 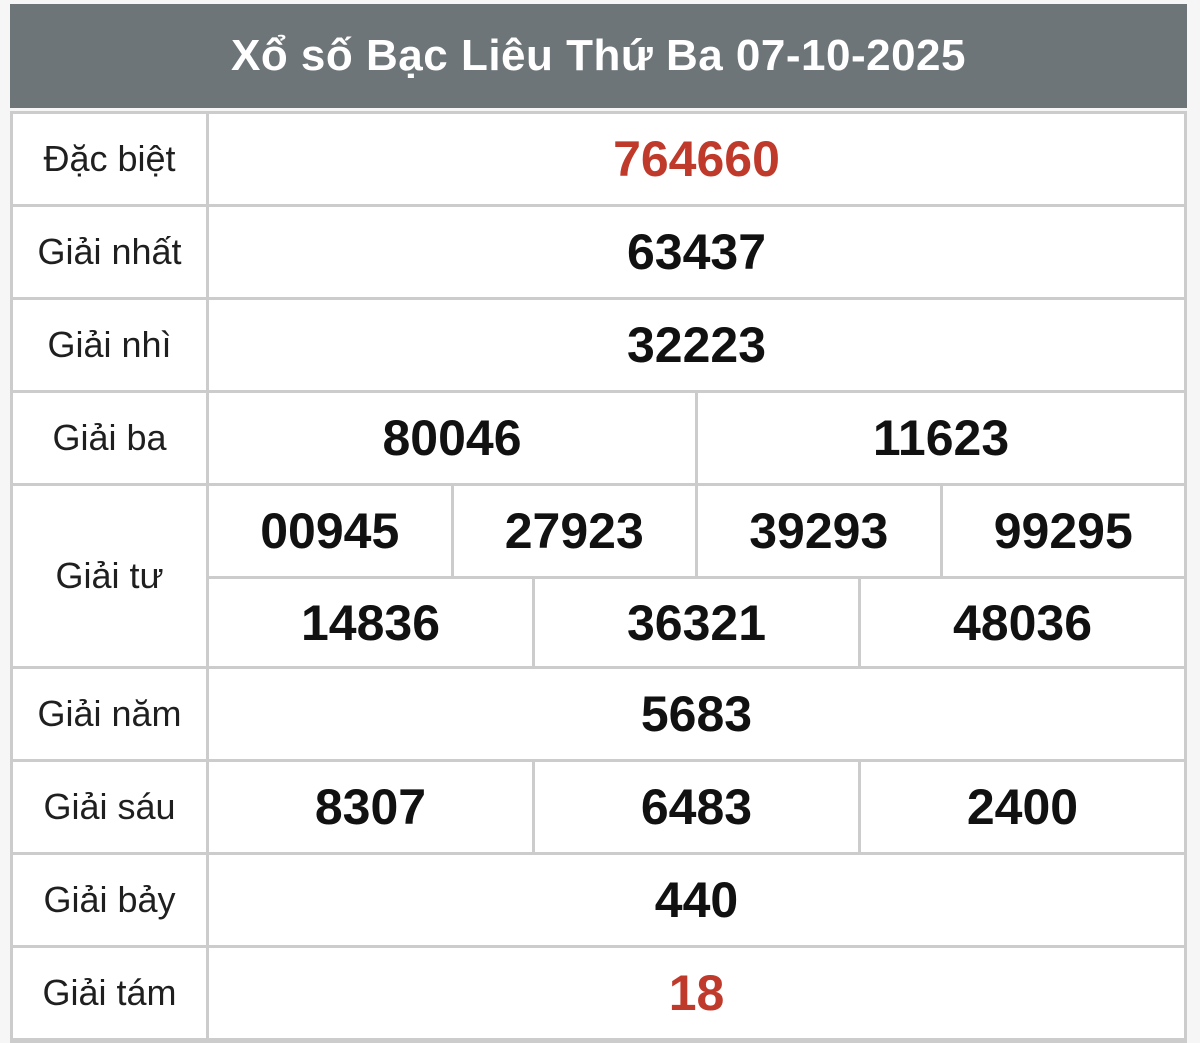 I want to click on prize-values: 63437, so click(x=696, y=252).